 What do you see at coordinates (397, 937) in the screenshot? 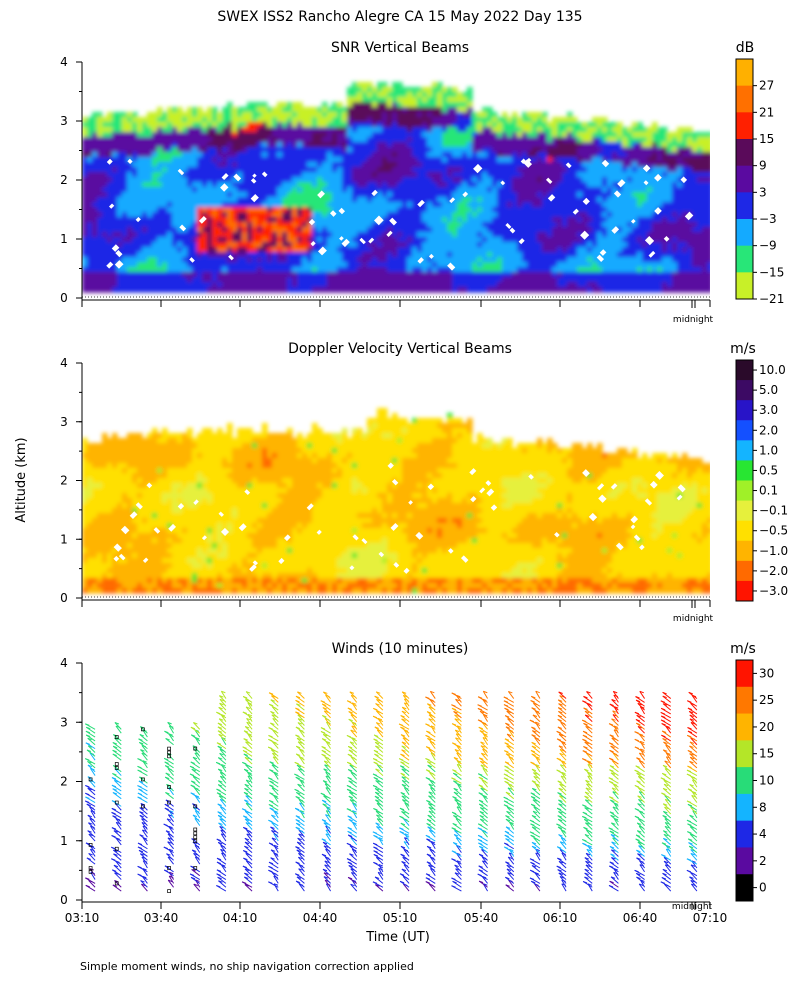
I see `x-axis-label: Time (UT)` at bounding box center [397, 937].